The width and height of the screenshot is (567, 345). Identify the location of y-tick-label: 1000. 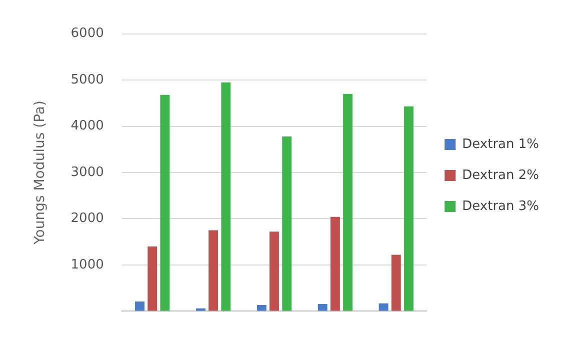
(87, 264).